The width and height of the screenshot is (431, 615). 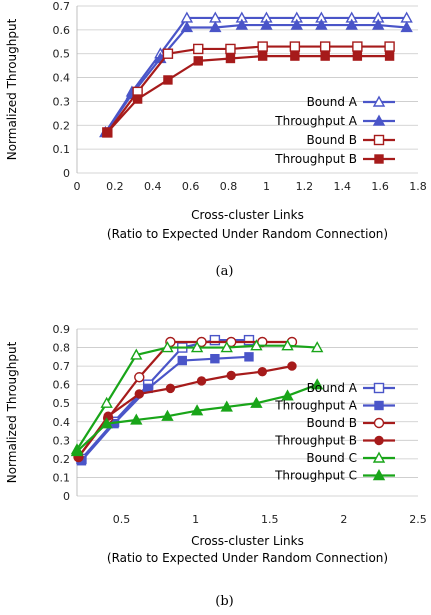 What do you see at coordinates (305, 186) in the screenshot?
I see `x-tick-label: 1.2` at bounding box center [305, 186].